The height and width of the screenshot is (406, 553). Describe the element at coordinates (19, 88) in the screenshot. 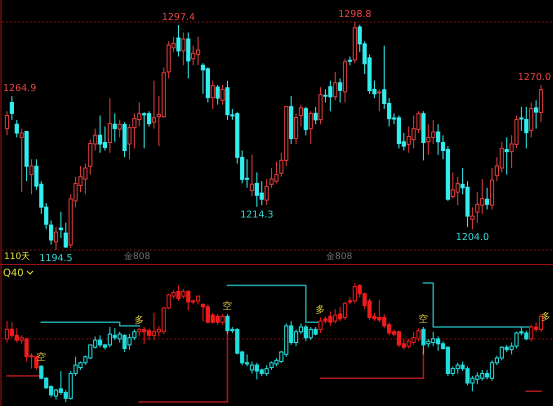

I see `text: 1264.9` at that location.